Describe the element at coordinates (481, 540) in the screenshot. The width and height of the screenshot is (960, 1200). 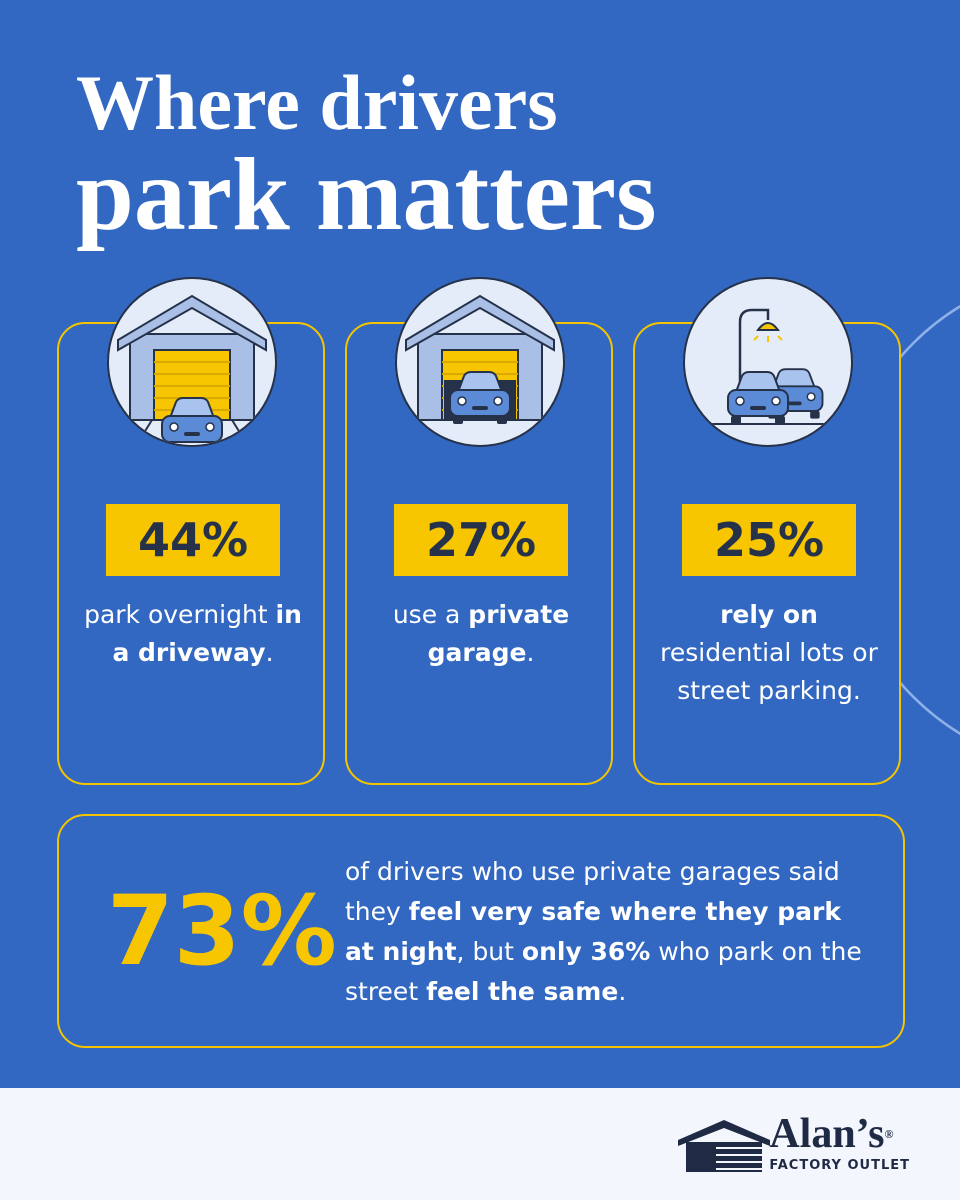
I see `stat-value: 27%` at that location.